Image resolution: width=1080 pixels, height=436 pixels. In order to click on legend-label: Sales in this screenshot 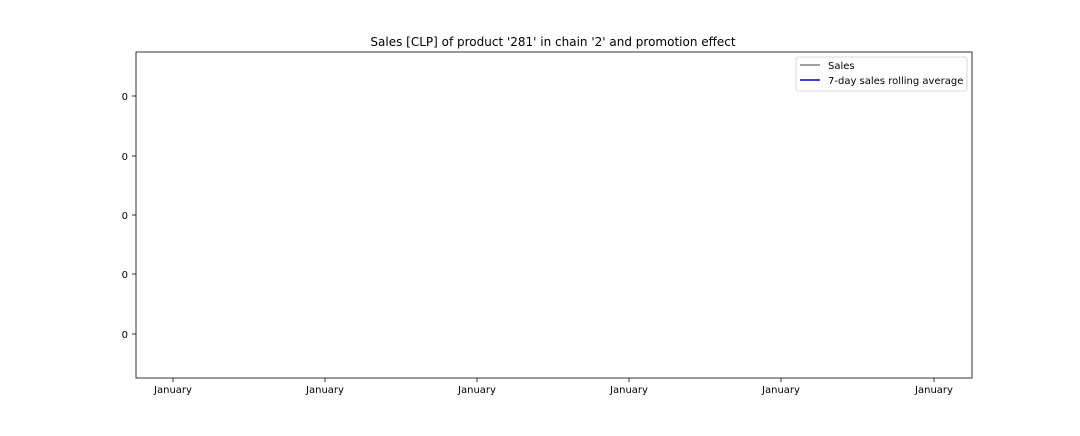, I will do `click(841, 66)`.